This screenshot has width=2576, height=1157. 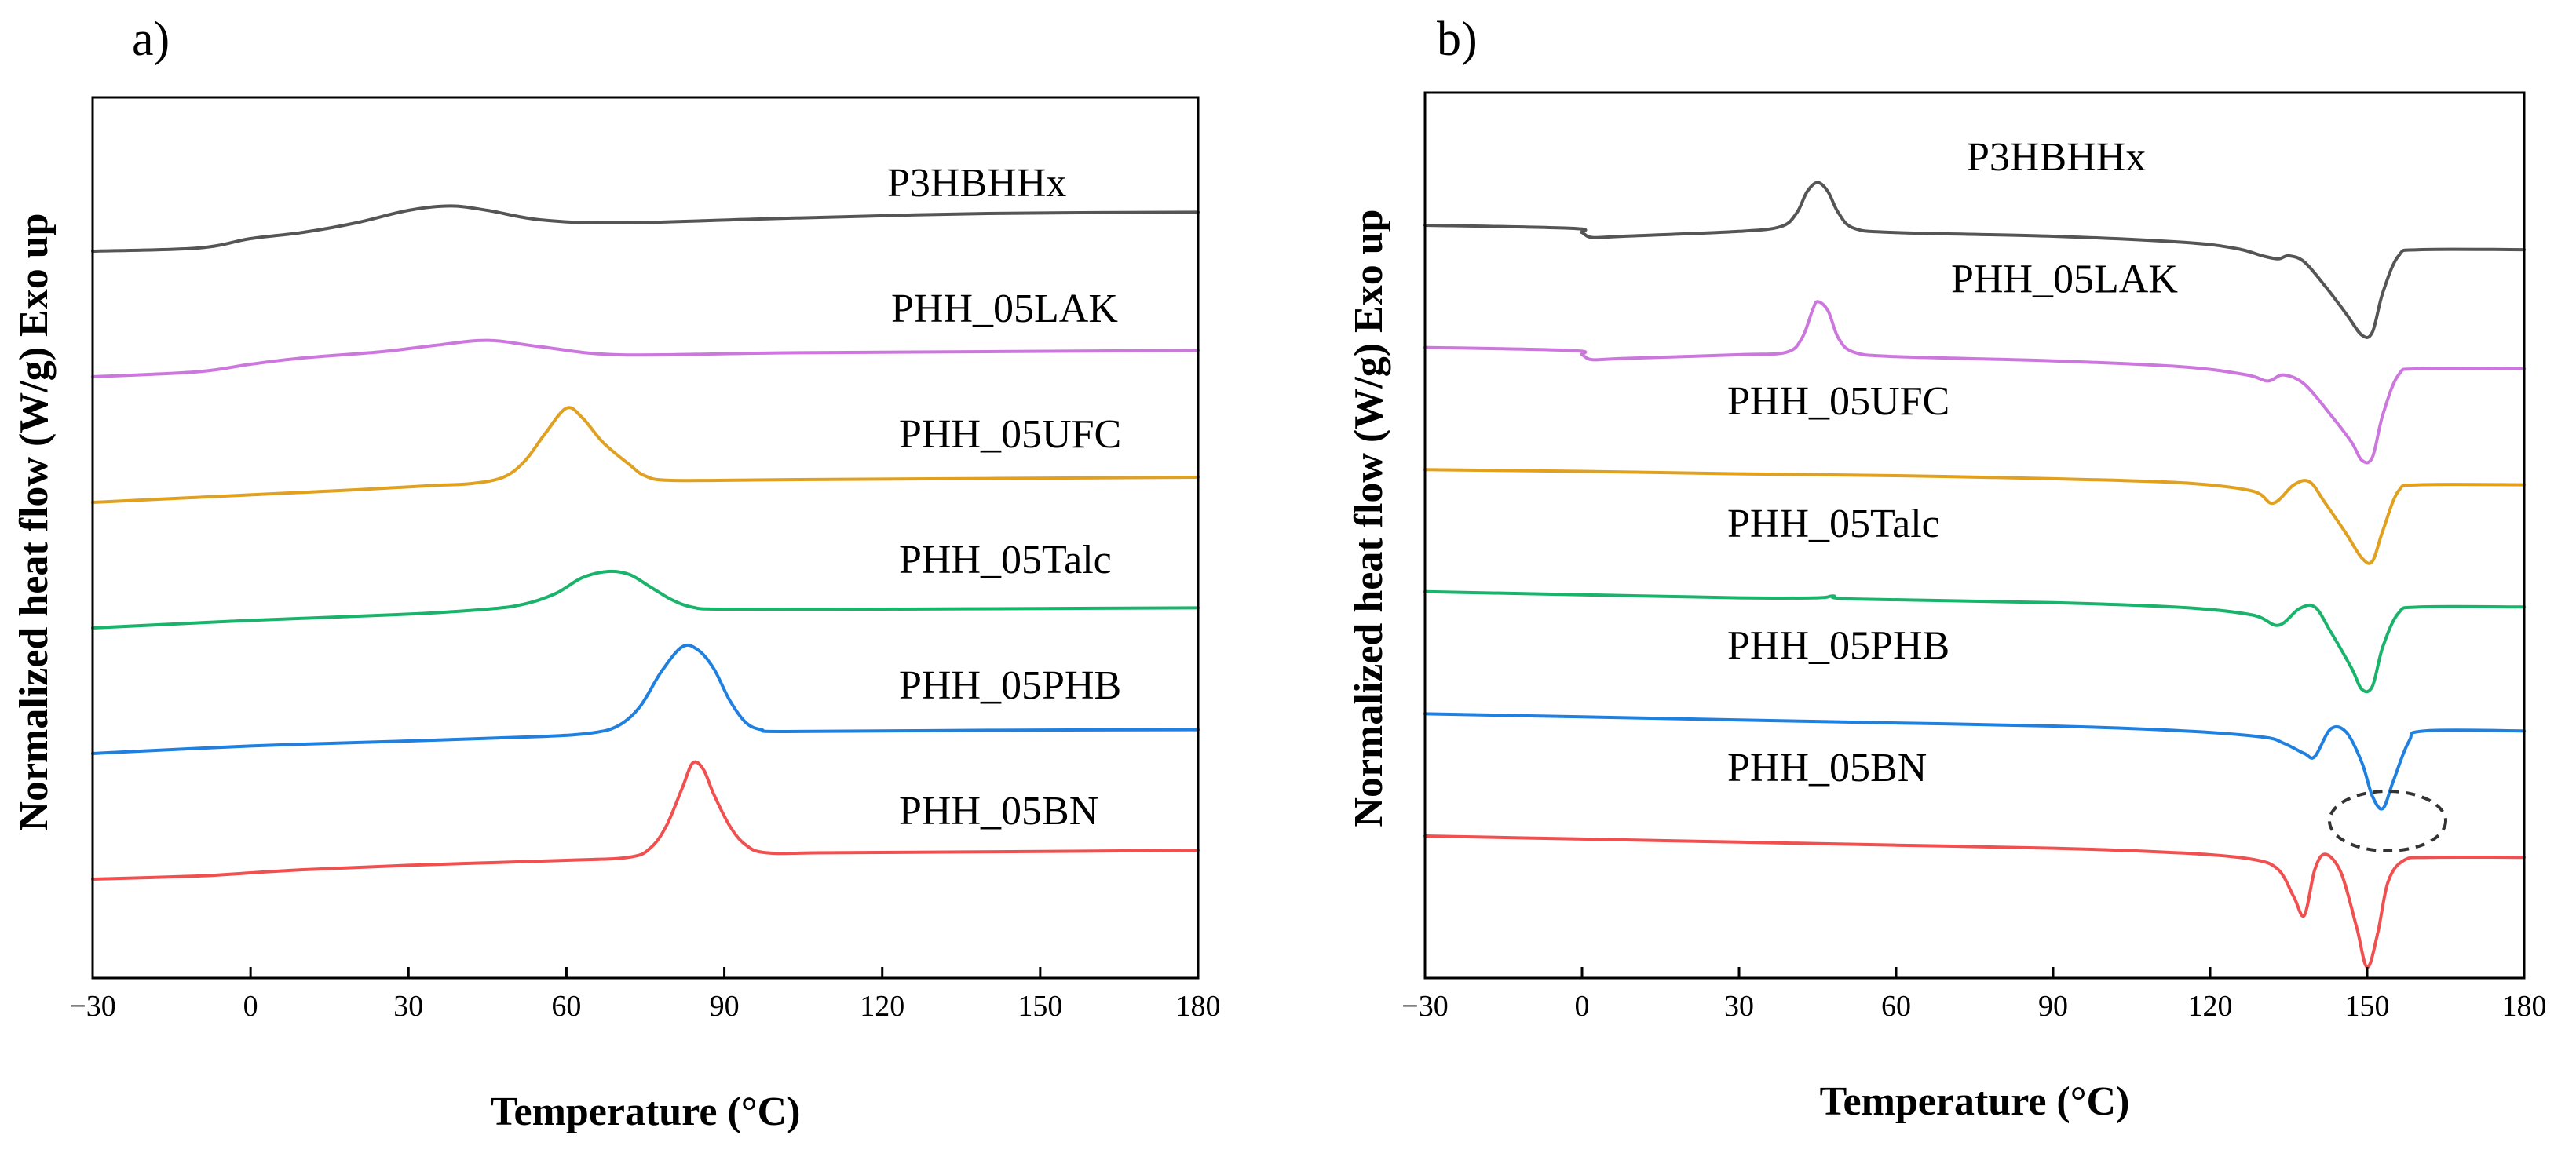 I want to click on ylabel-b: Normalized heat flow (W/g) Exo up, so click(x=1368, y=518).